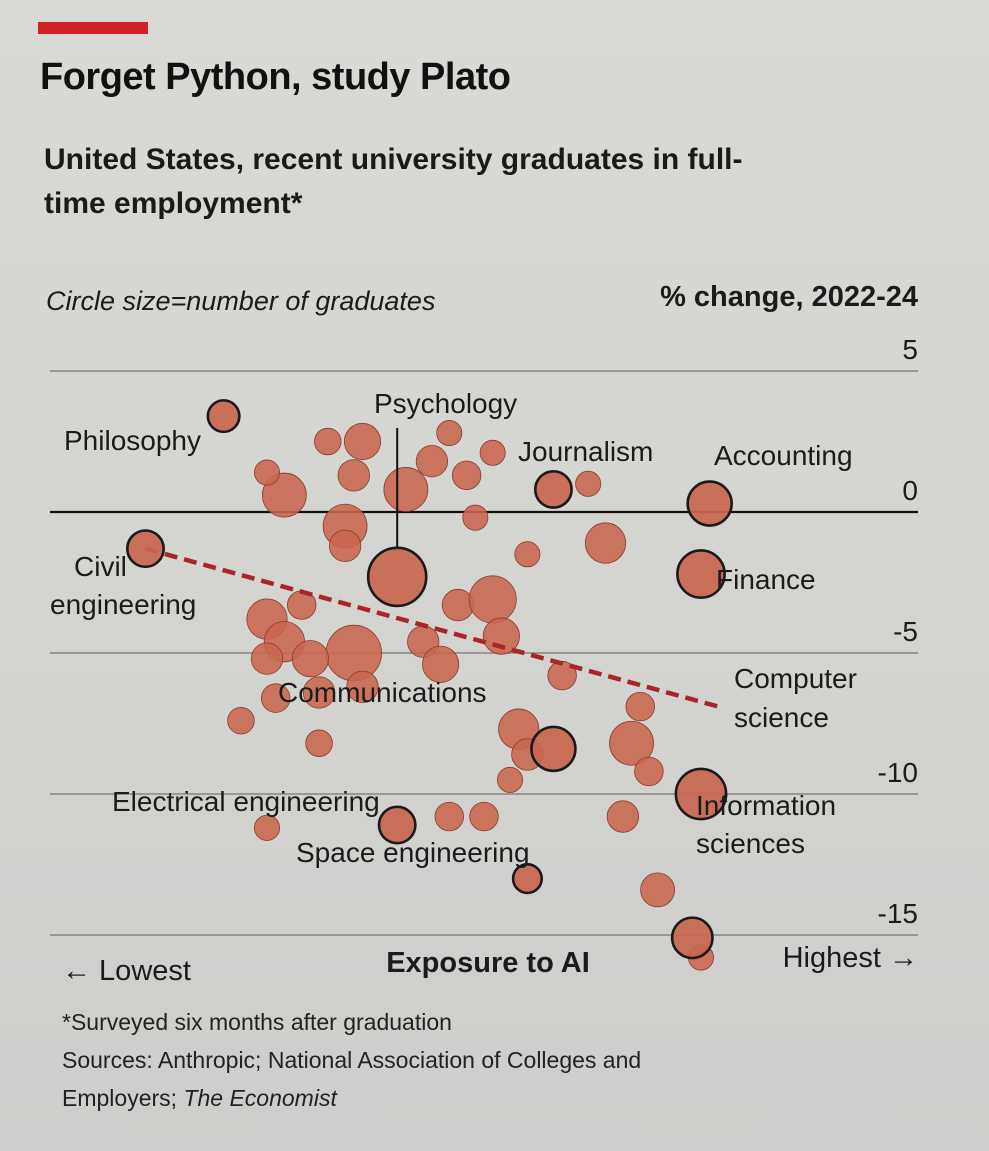 This screenshot has height=1151, width=989. What do you see at coordinates (905, 631) in the screenshot?
I see `y-tick-label: -5` at bounding box center [905, 631].